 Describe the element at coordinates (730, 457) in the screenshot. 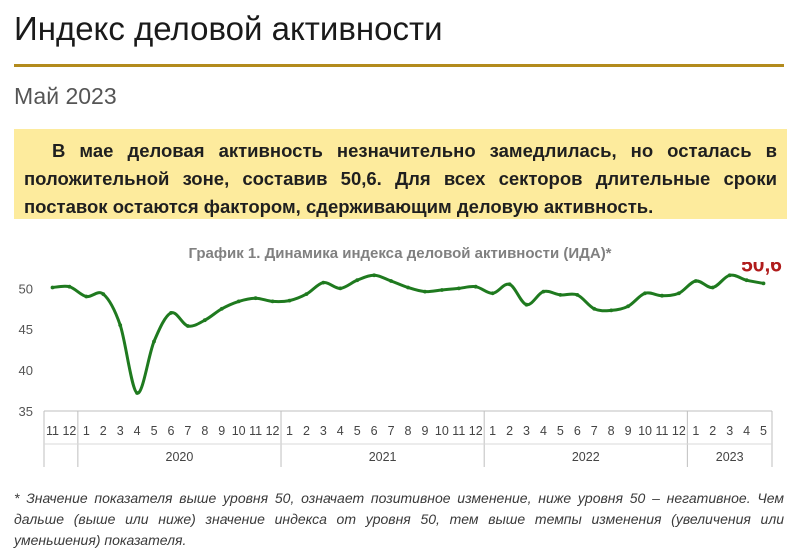

I see `x-year-label: 2023` at that location.